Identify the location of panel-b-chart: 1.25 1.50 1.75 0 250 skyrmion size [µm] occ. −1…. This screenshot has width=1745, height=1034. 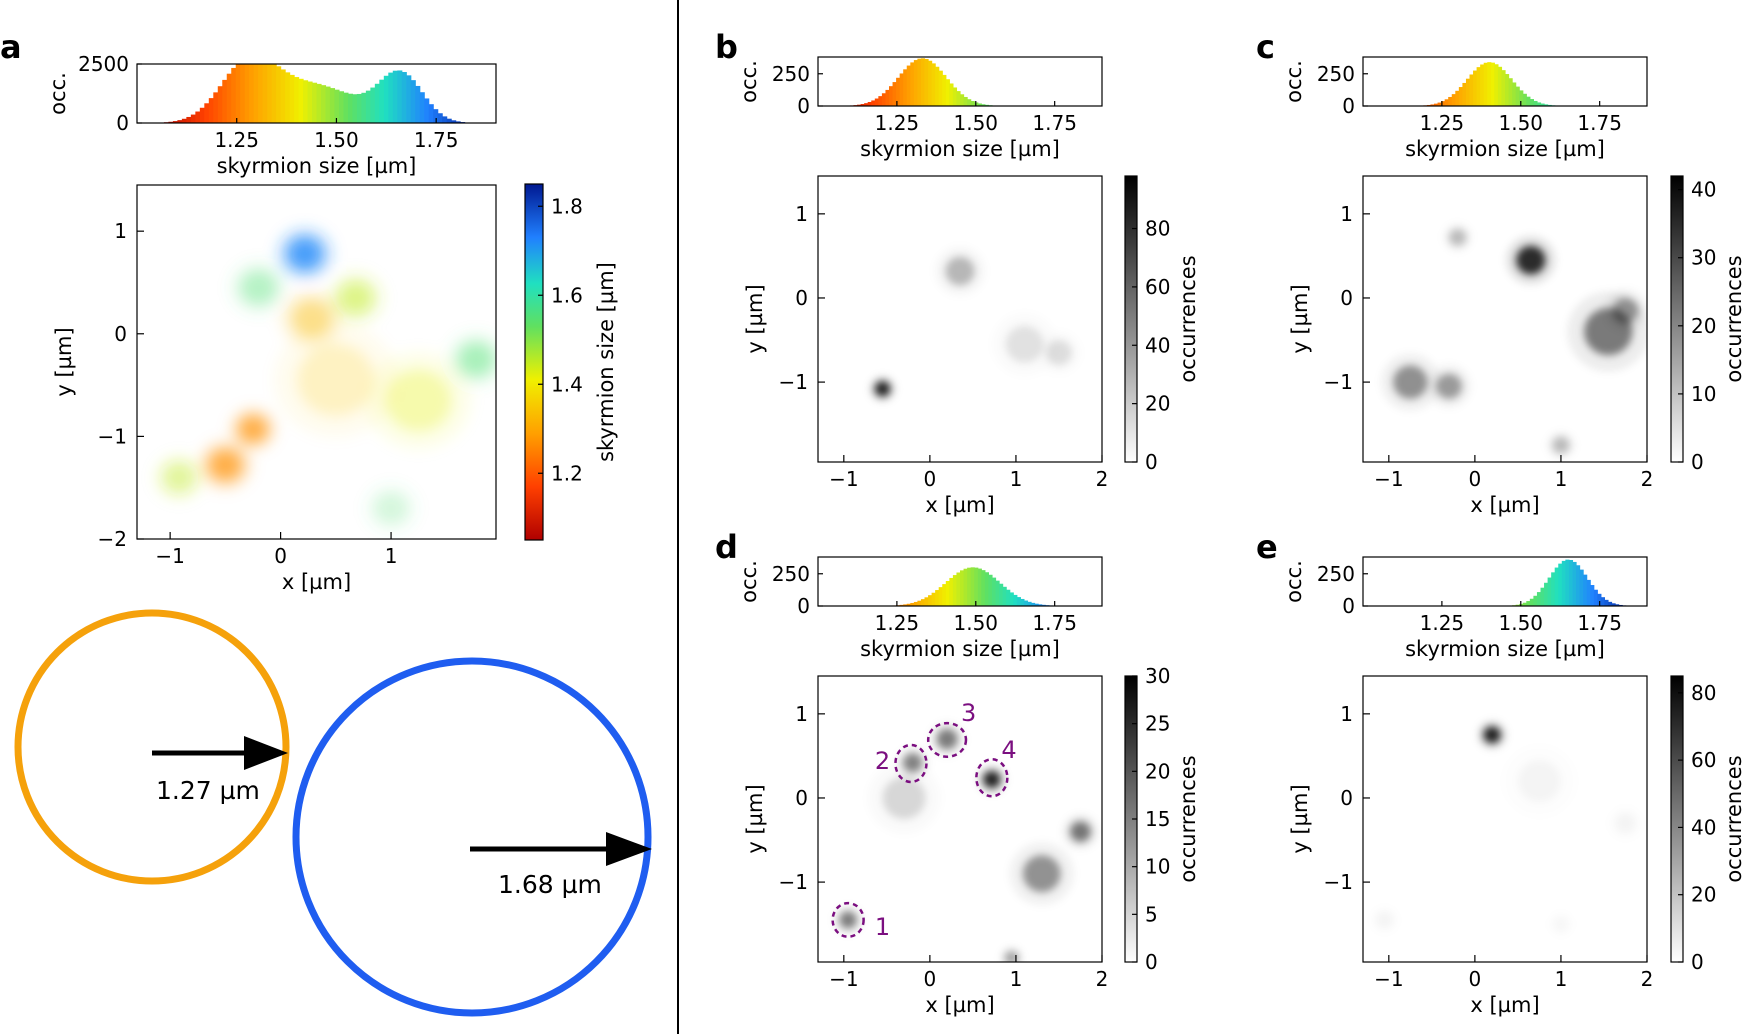
(968, 286).